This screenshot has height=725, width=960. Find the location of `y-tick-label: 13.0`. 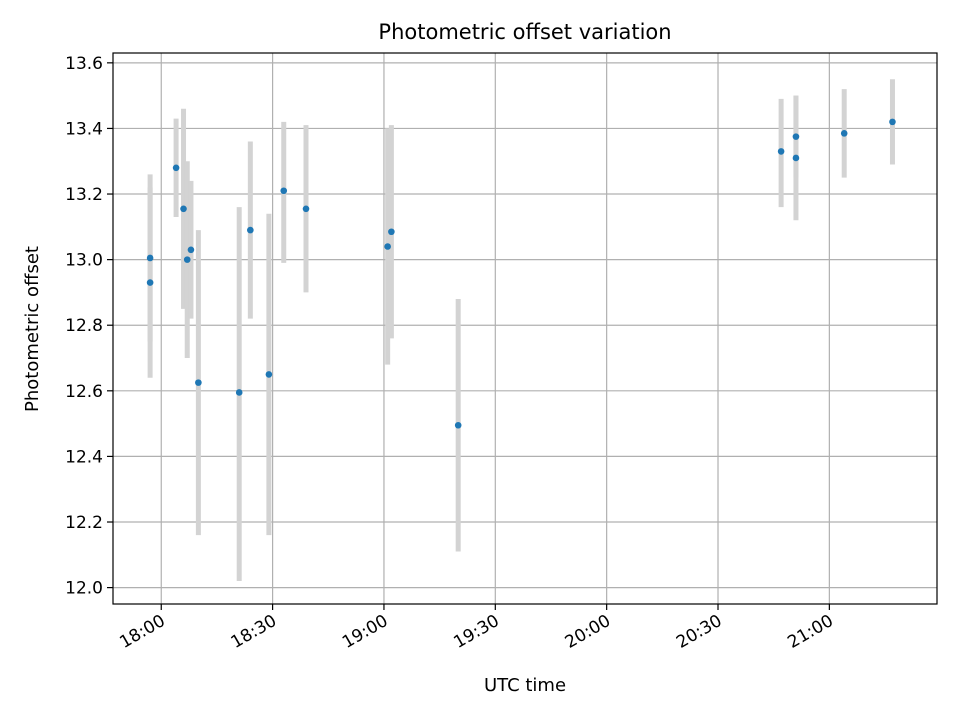

y-tick-label: 13.0 is located at coordinates (84, 261).